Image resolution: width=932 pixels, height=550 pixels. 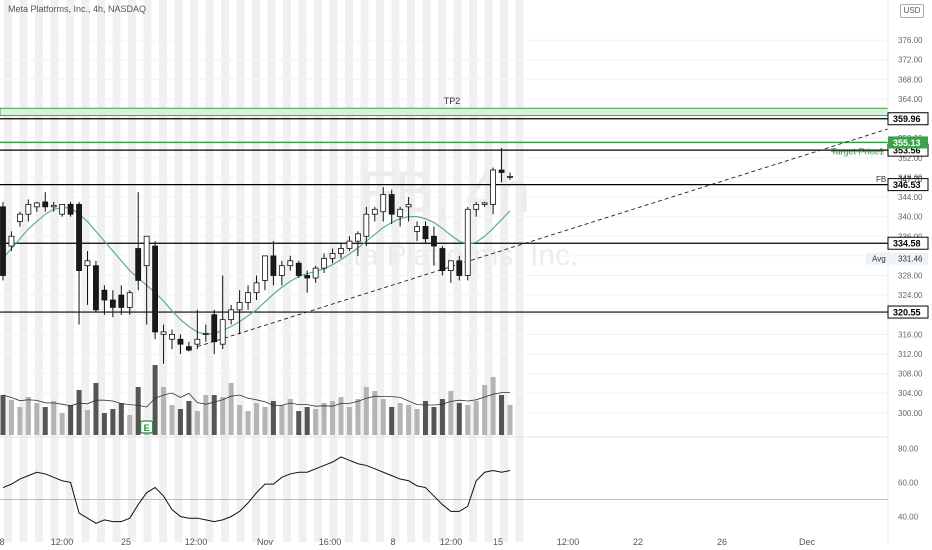 What do you see at coordinates (912, 11) in the screenshot?
I see `currency-button: USD` at bounding box center [912, 11].